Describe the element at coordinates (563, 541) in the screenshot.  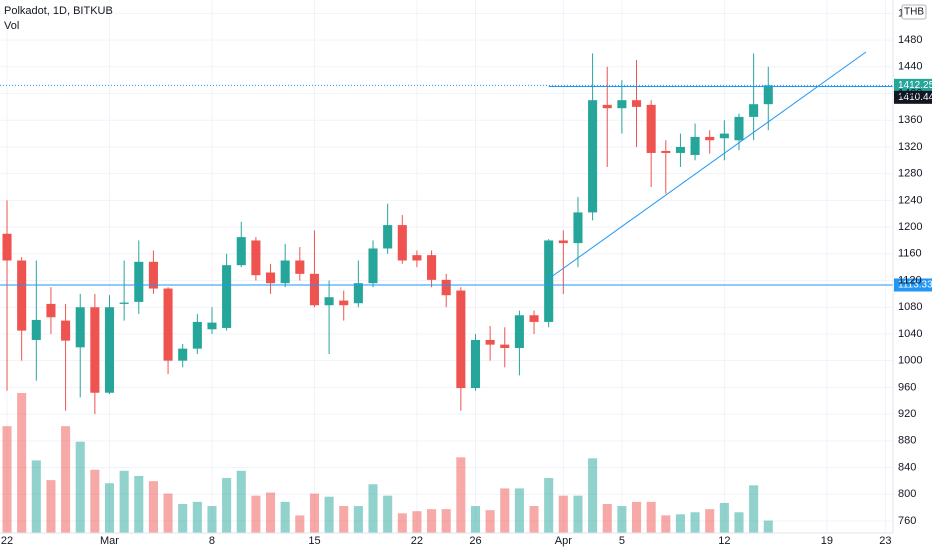
I see `x-tick-label: Apr` at that location.